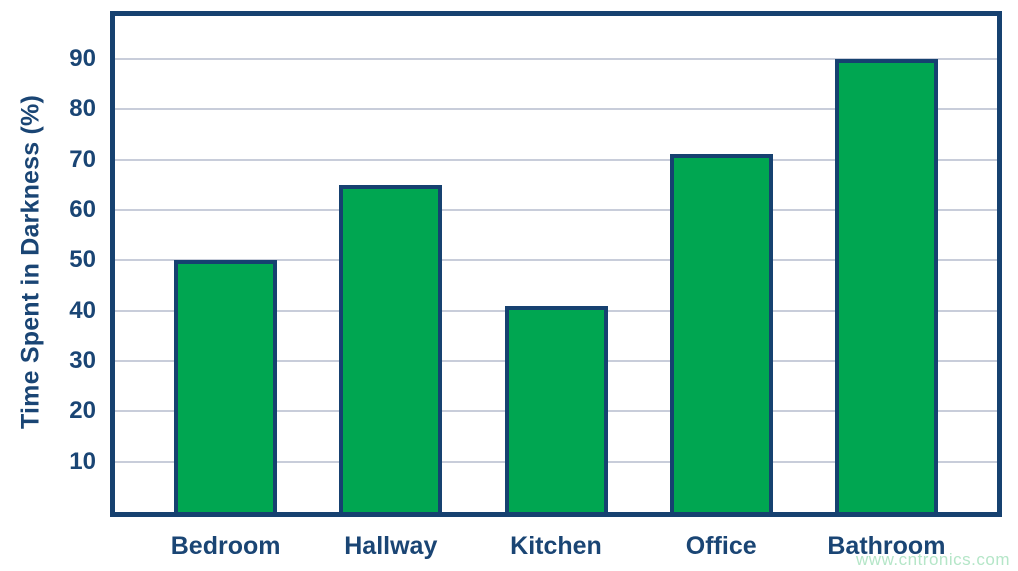 This screenshot has height=571, width=1018. I want to click on y-tick-label: 40, so click(82, 310).